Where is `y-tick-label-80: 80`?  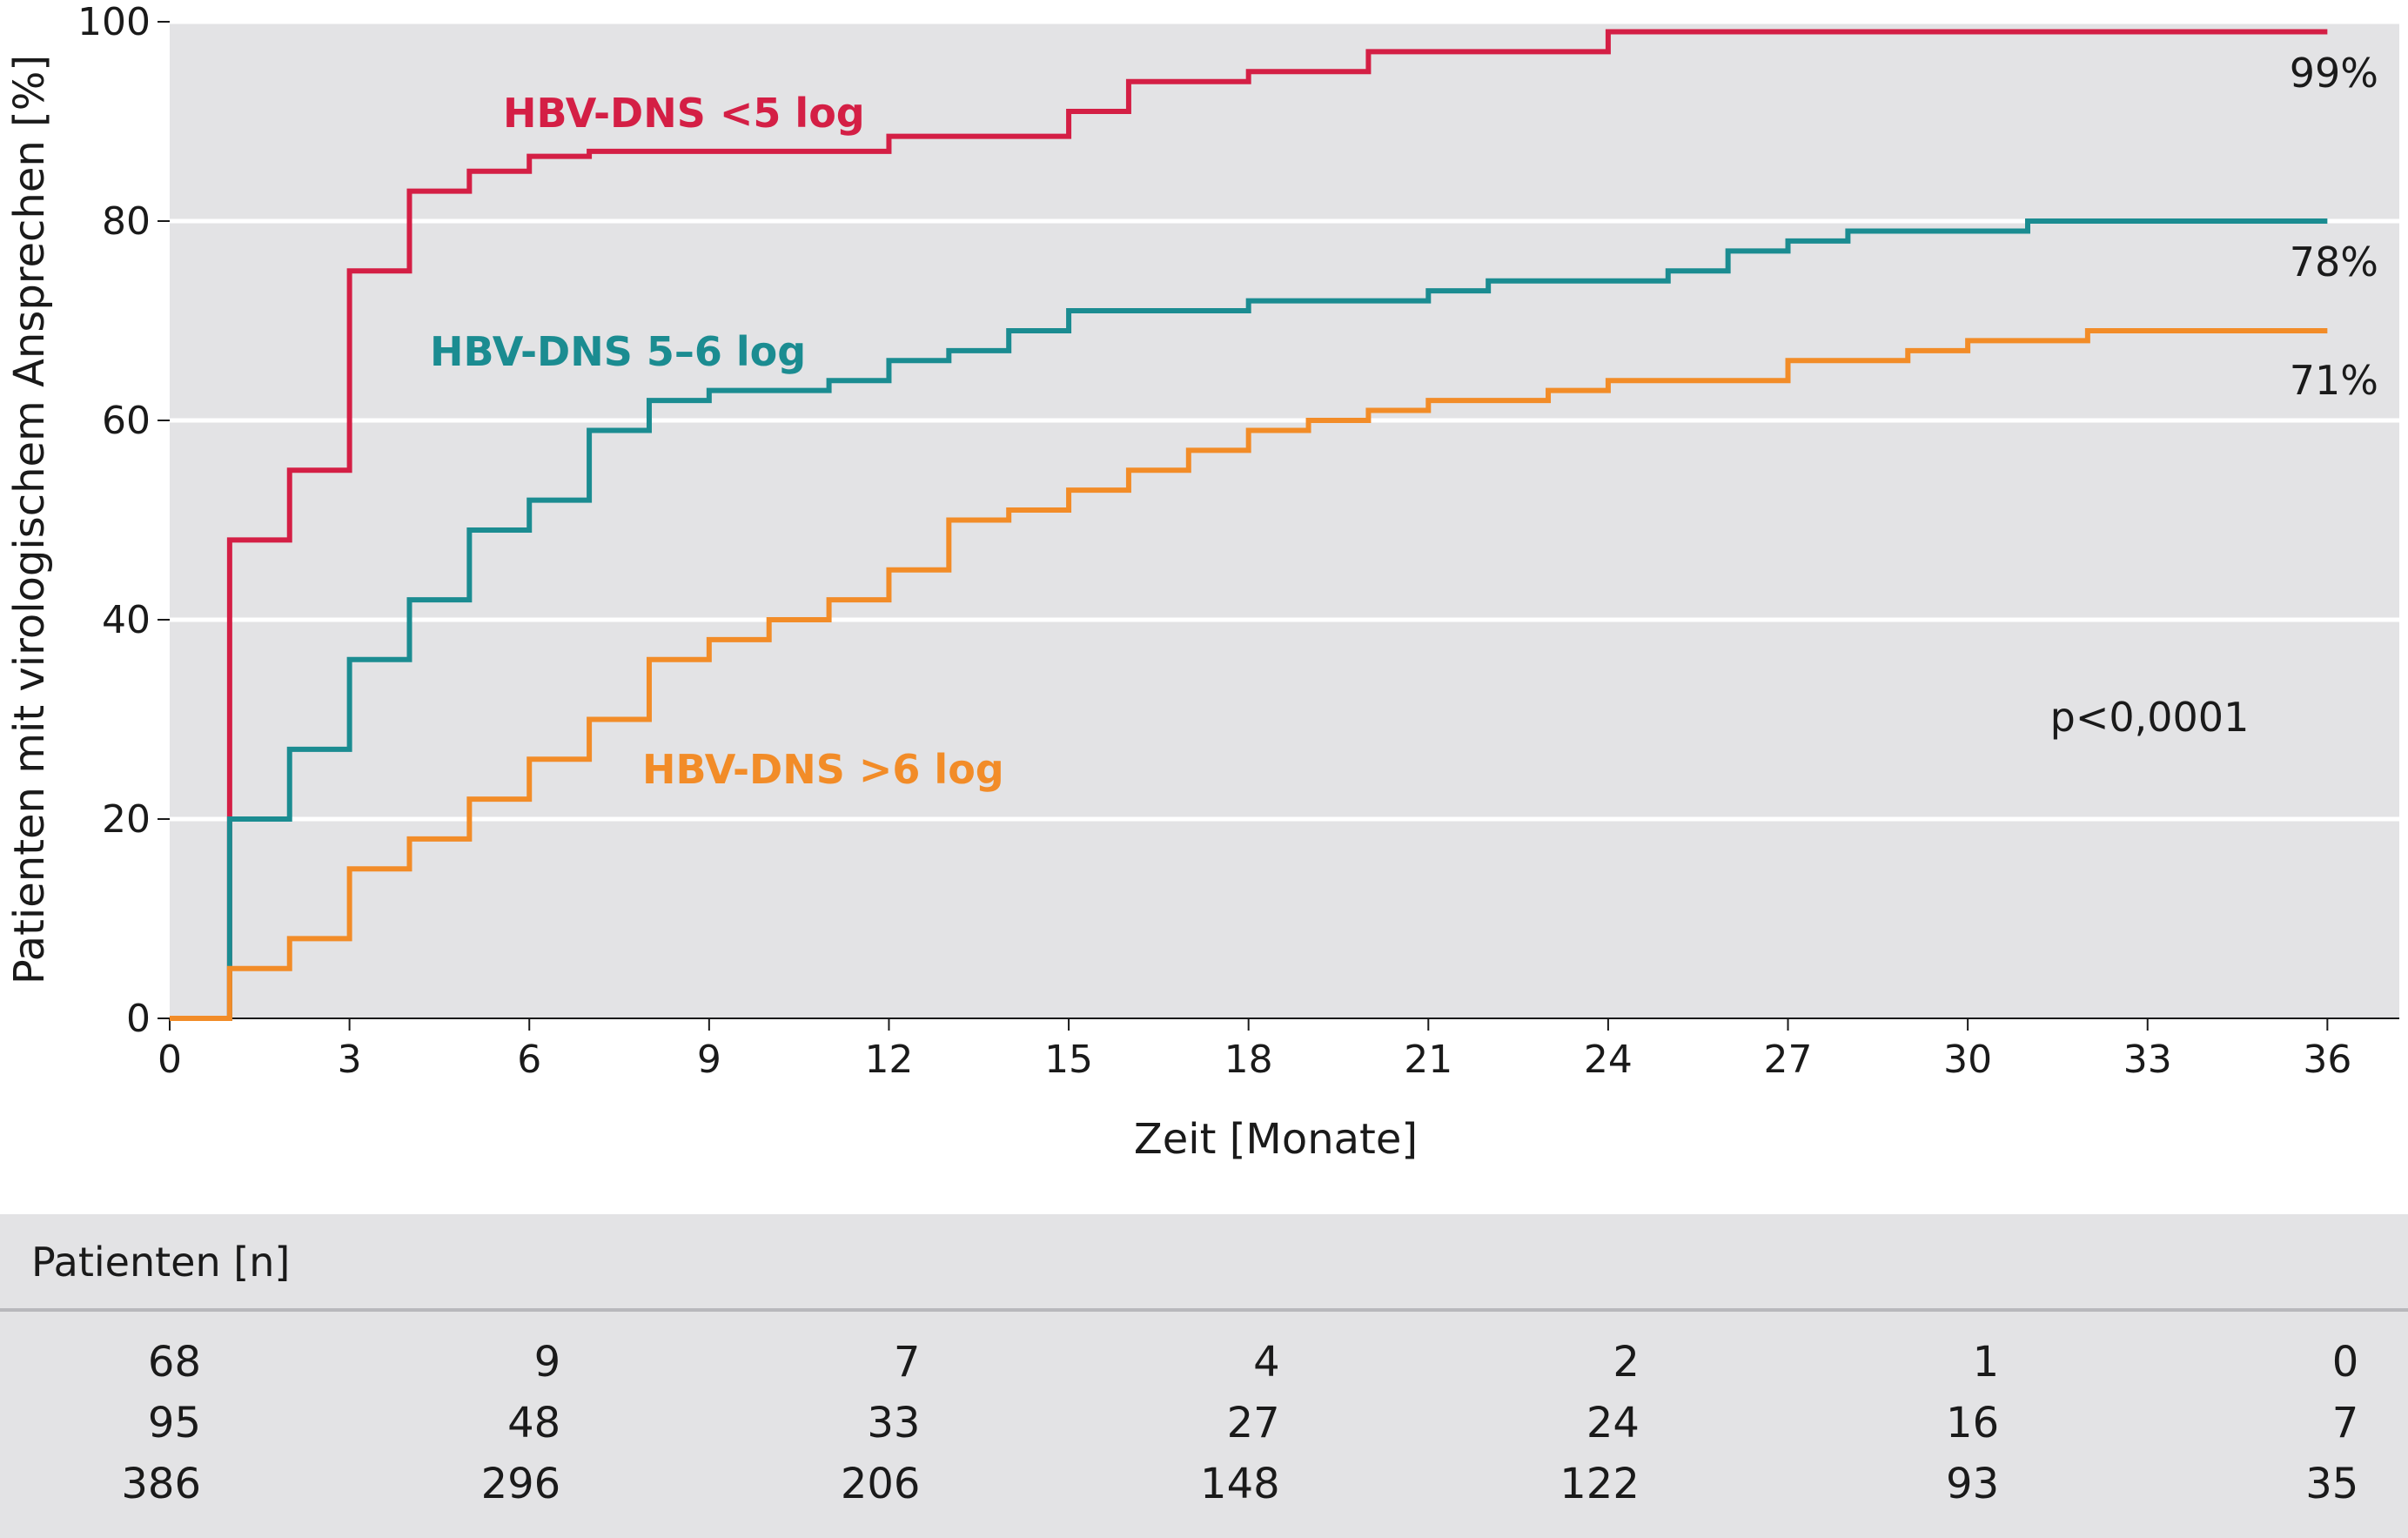 y-tick-label-80: 80 is located at coordinates (127, 221).